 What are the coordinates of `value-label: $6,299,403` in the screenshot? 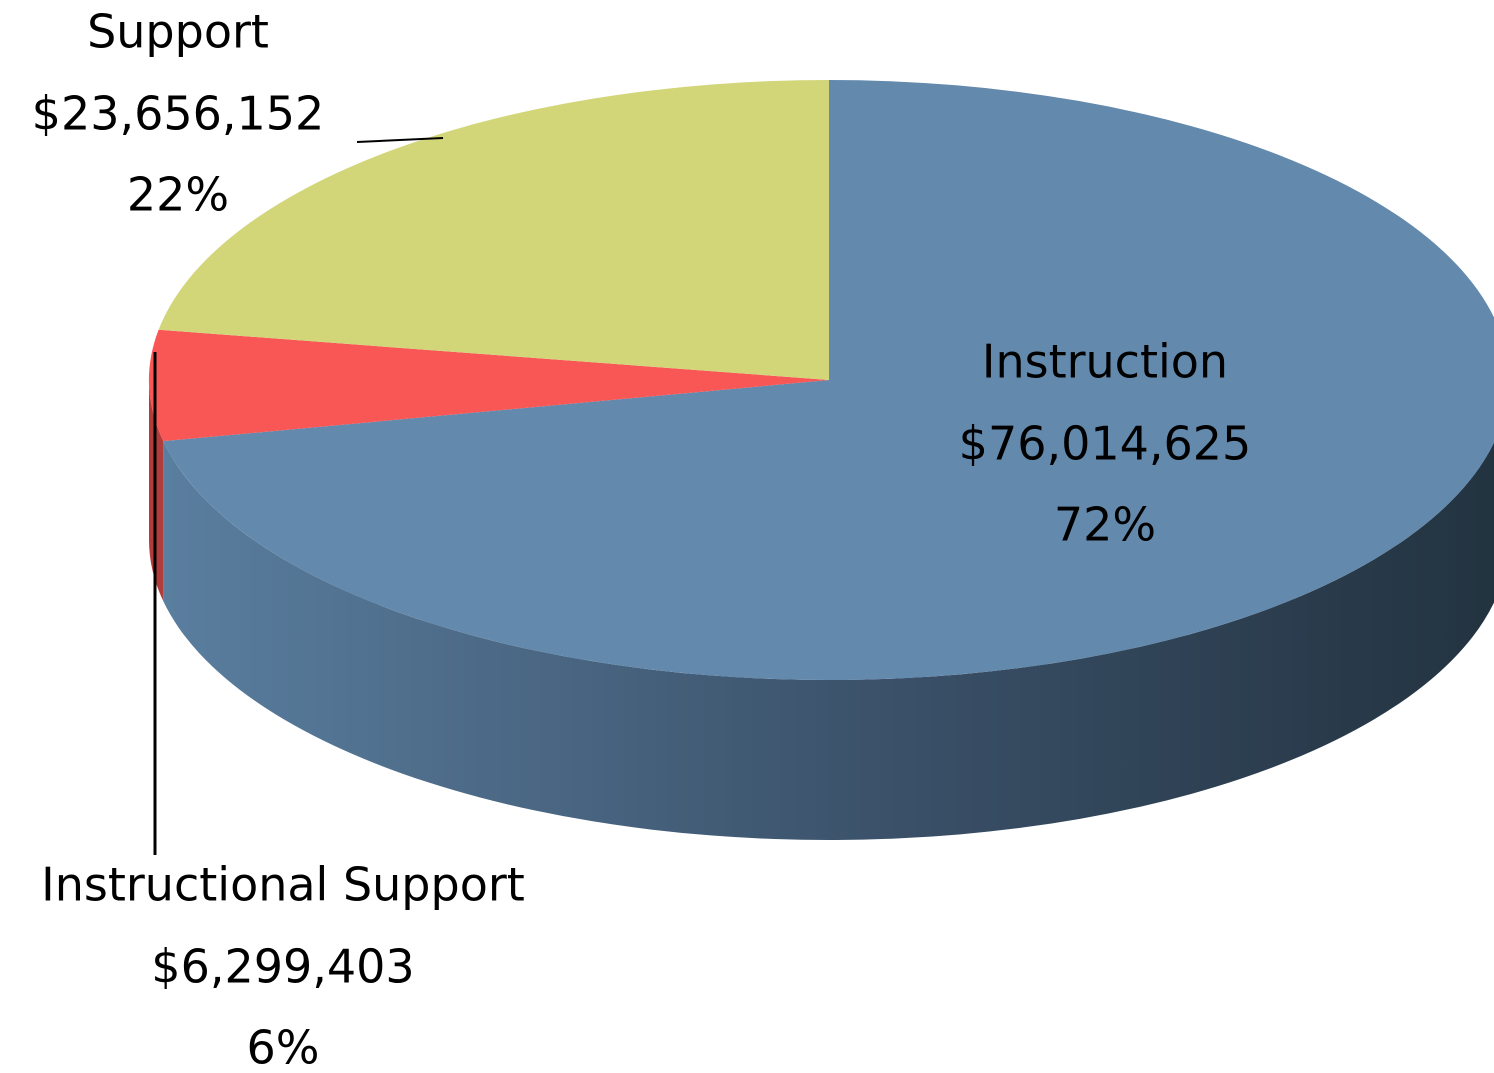 It's located at (282, 967).